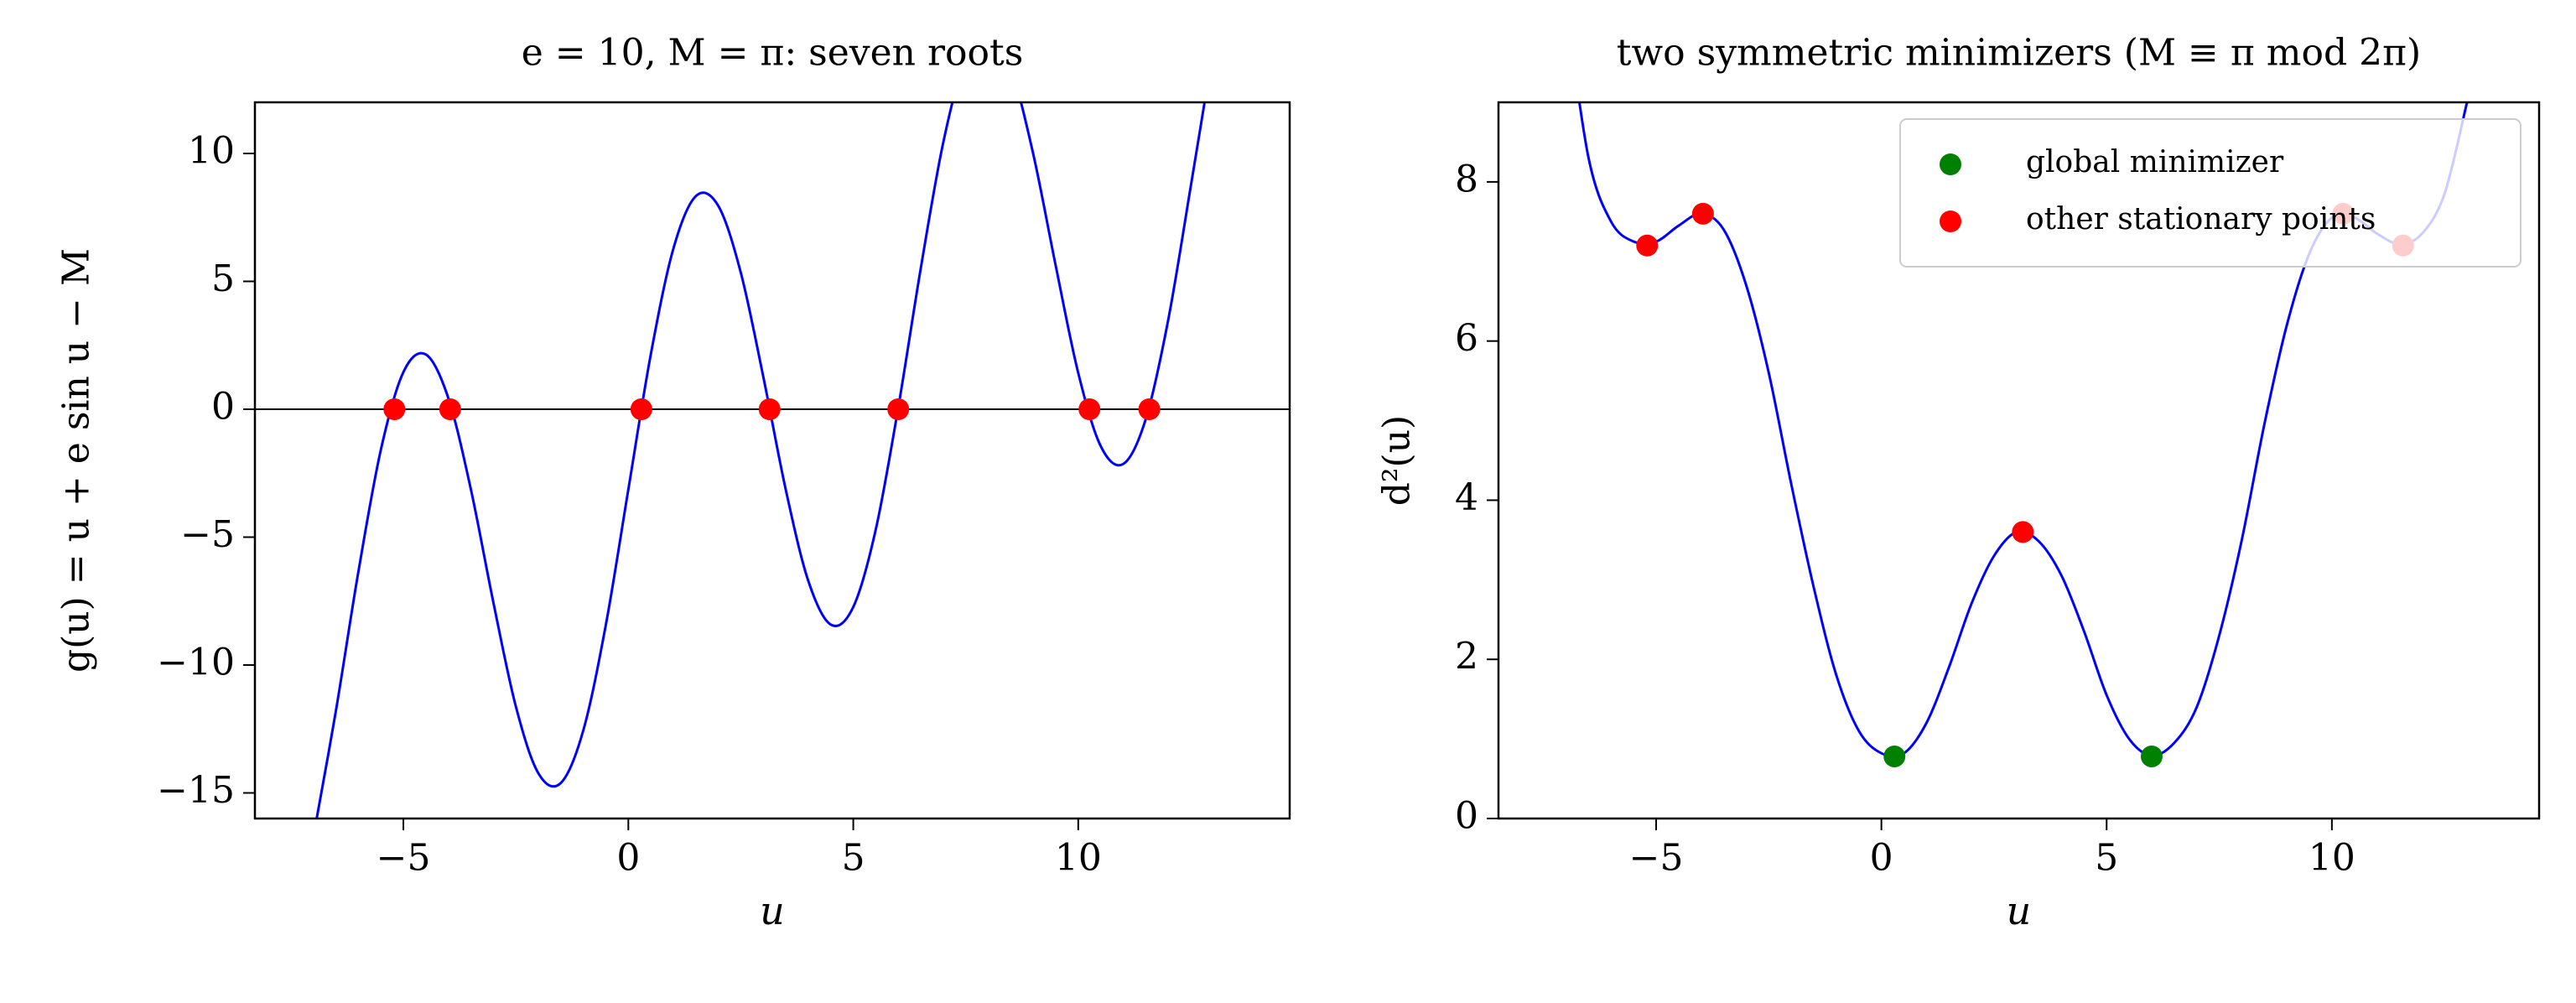  Describe the element at coordinates (211, 151) in the screenshot. I see `y-tick-label: 10` at that location.